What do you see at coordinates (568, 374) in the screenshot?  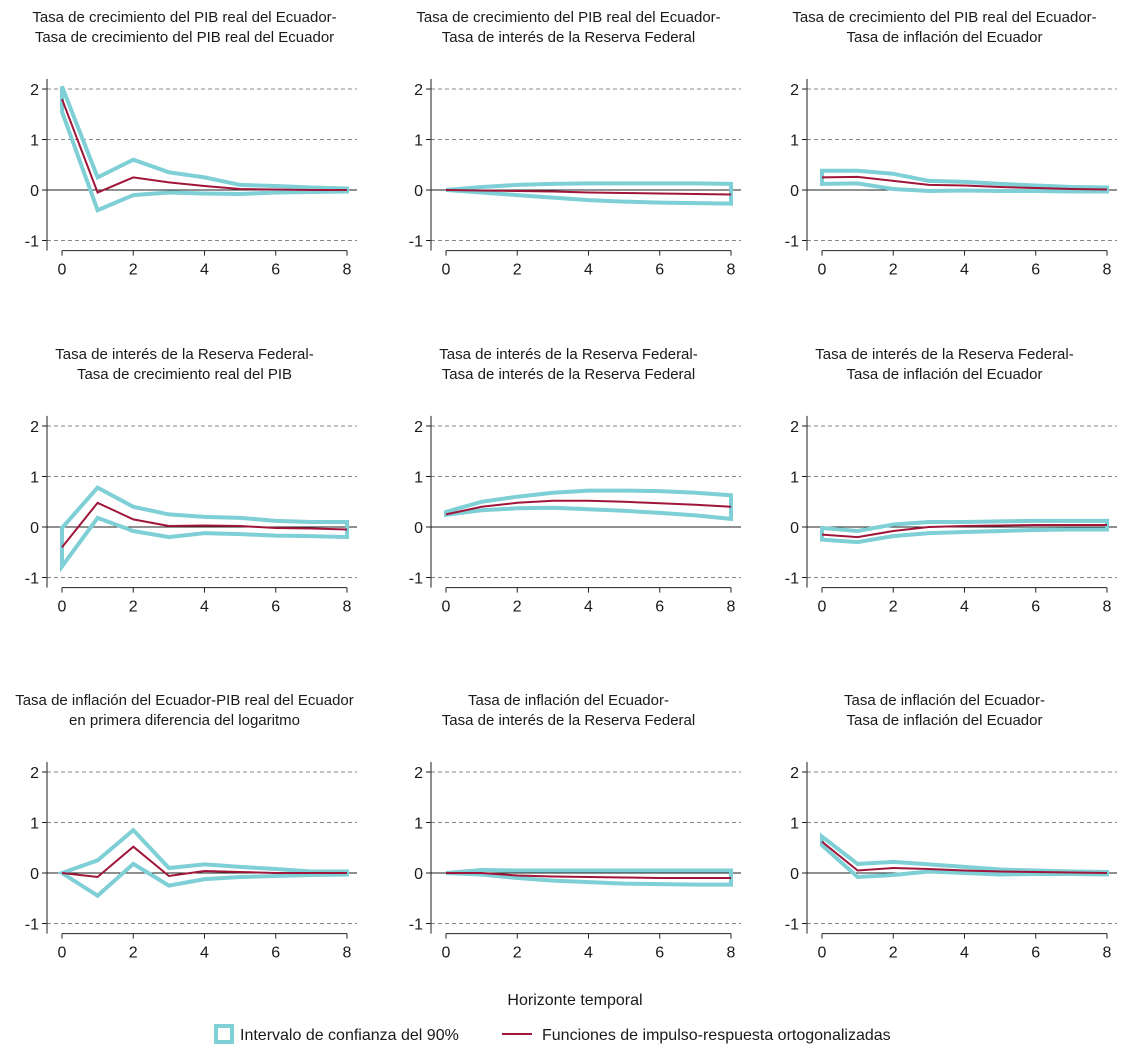 I see `panel-title-line: Tasa de interés de la Reserva Federal` at bounding box center [568, 374].